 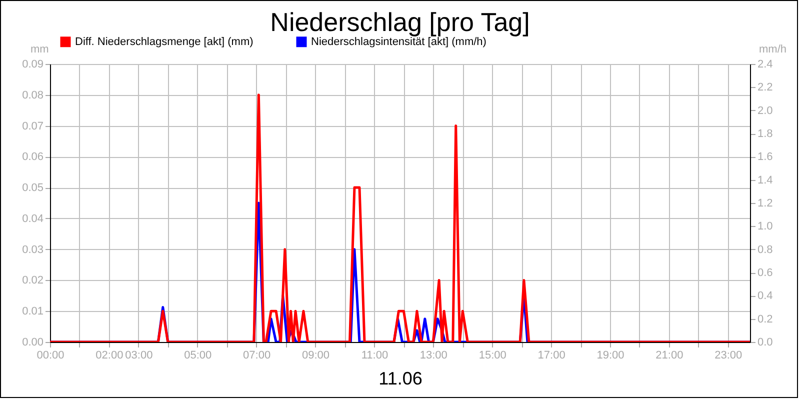 What do you see at coordinates (670, 356) in the screenshot?
I see `x-tick-label: 21:00` at bounding box center [670, 356].